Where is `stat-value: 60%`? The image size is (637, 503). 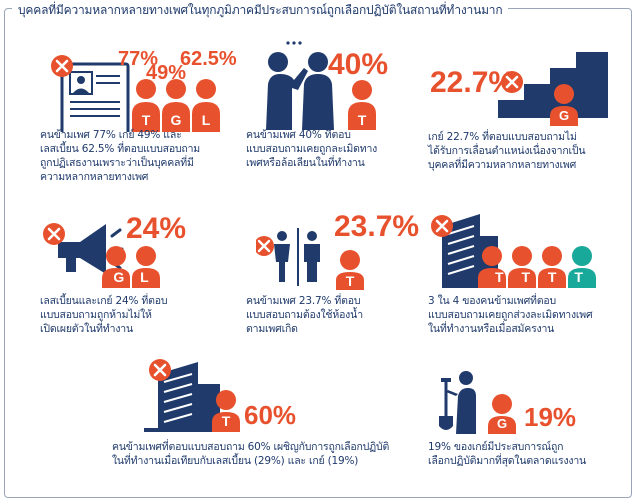
stat-value: 60% is located at coordinates (270, 415).